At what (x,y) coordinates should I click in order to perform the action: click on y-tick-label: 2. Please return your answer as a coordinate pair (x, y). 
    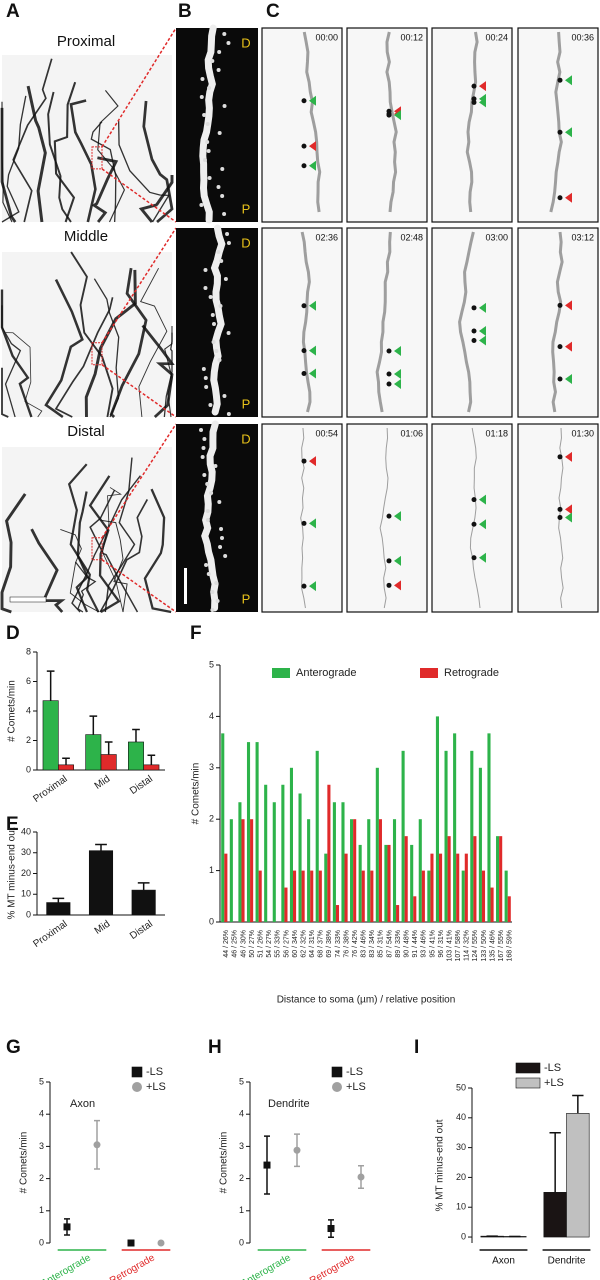
    Looking at the image, I should click on (241, 1178).